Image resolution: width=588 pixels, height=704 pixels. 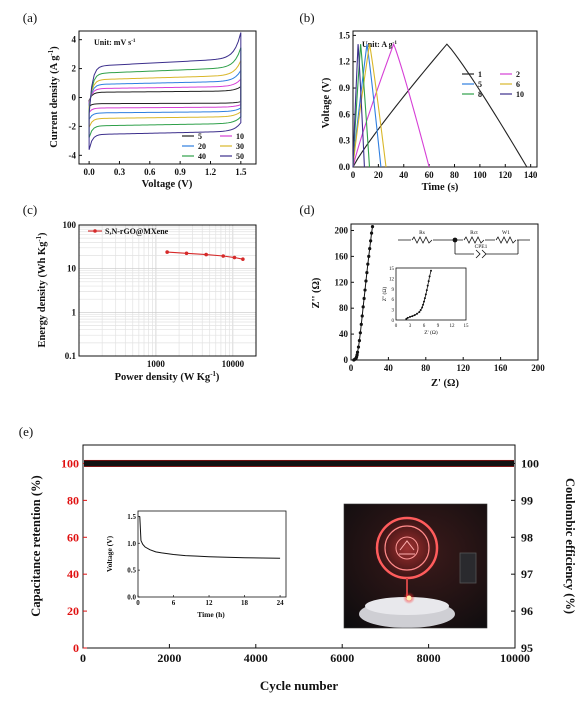 What do you see at coordinates (211, 172) in the screenshot?
I see `x-tick-label: 1.2` at bounding box center [211, 172].